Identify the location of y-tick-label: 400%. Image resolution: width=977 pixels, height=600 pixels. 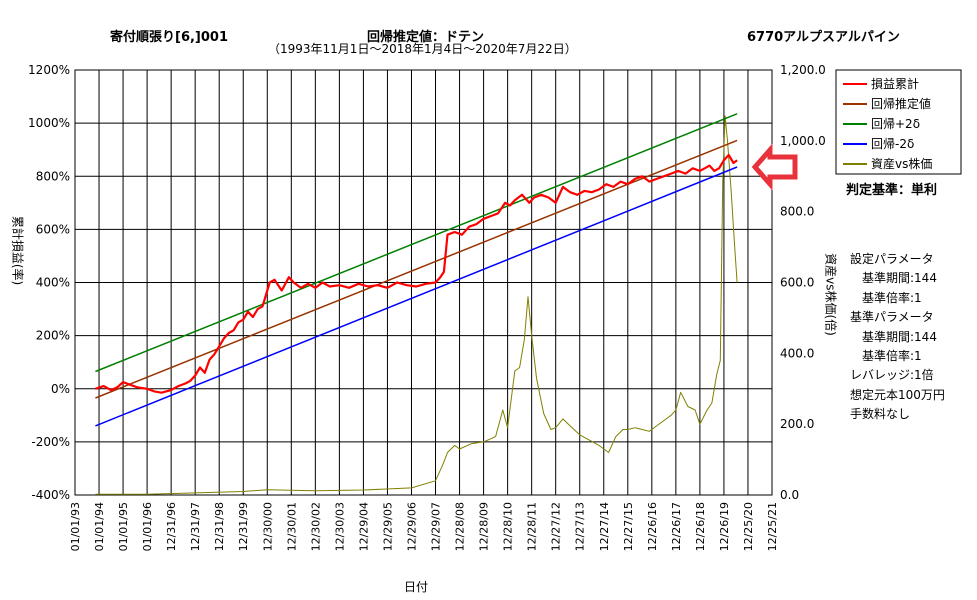
(53, 283).